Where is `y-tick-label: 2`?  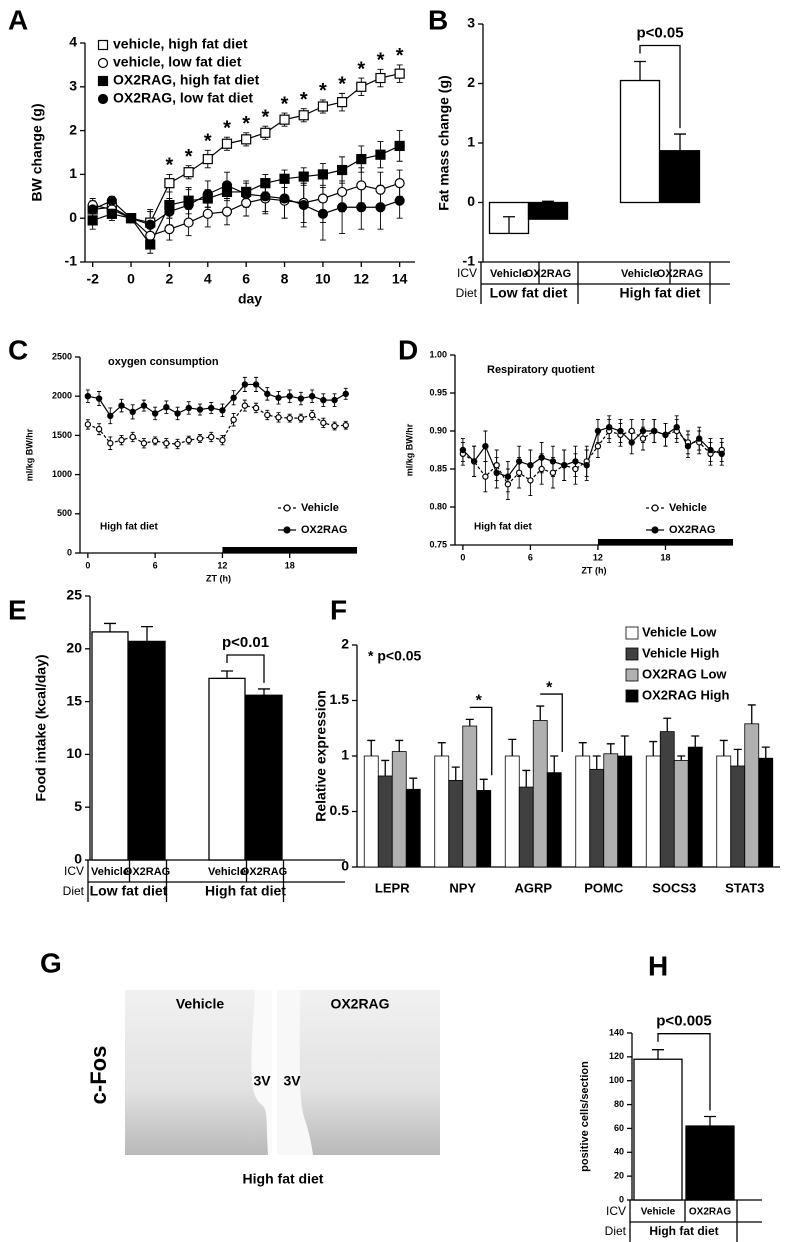 y-tick-label: 2 is located at coordinates (345, 644).